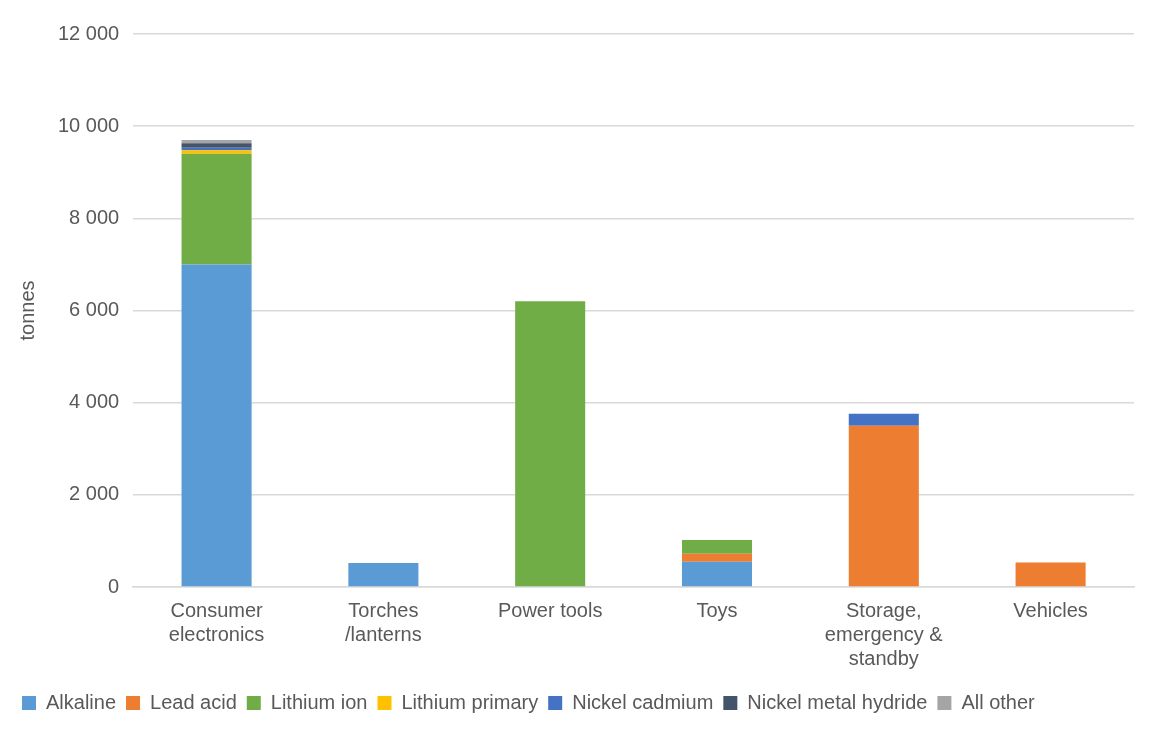 This screenshot has height=735, width=1162. I want to click on y-tick-label: 2 000, so click(94, 493).